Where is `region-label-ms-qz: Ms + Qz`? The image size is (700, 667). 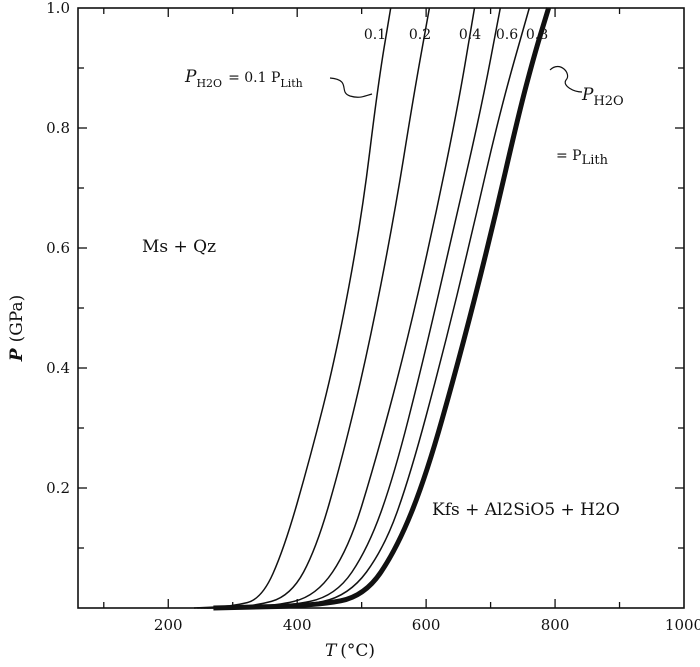 region-label-ms-qz: Ms + Qz is located at coordinates (179, 247).